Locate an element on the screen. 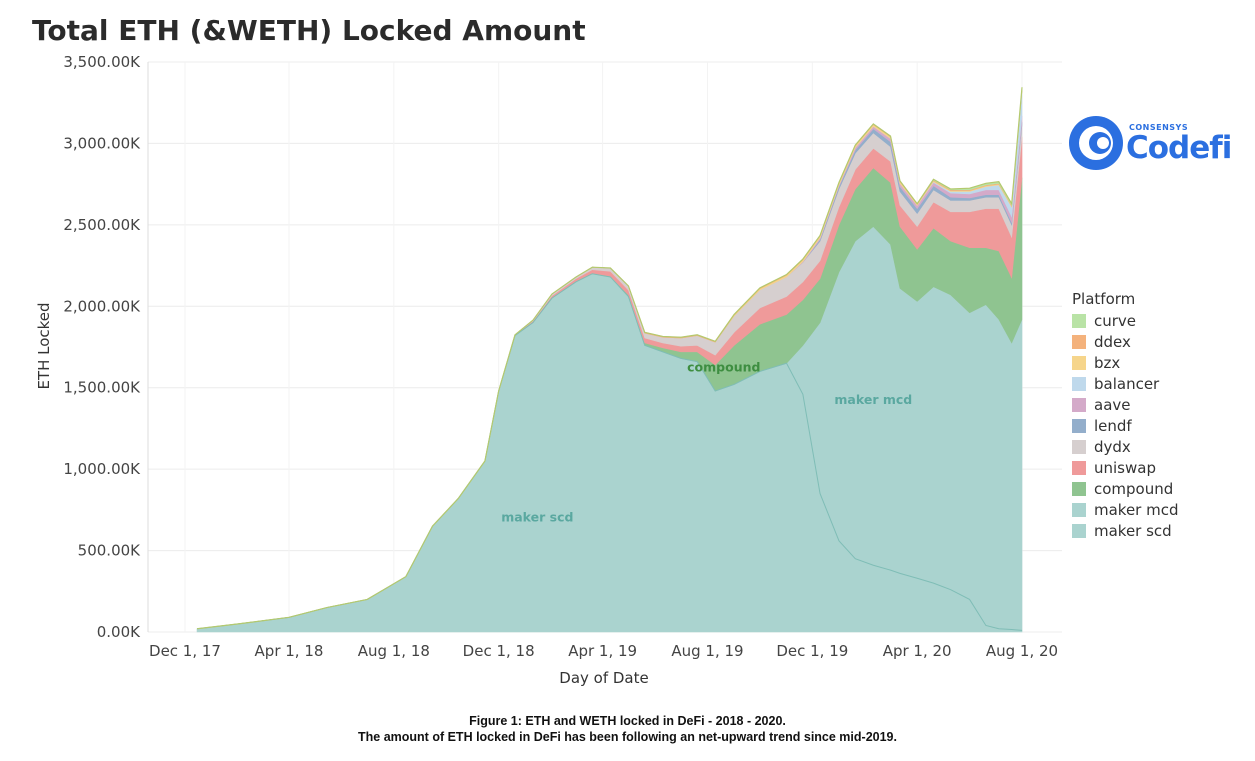  y-tick-label: 1,000.00K is located at coordinates (102, 469).